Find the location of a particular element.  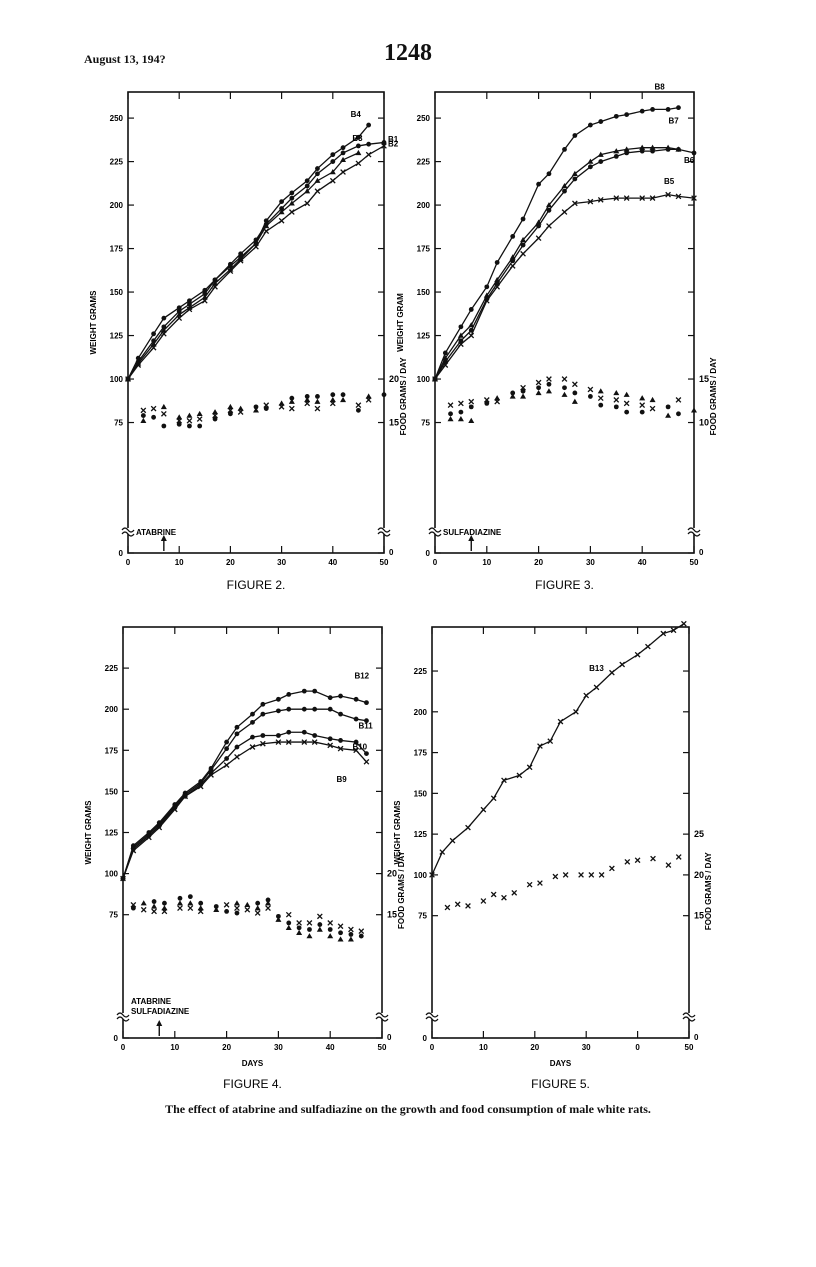

series-label: B9 is located at coordinates (341, 779).